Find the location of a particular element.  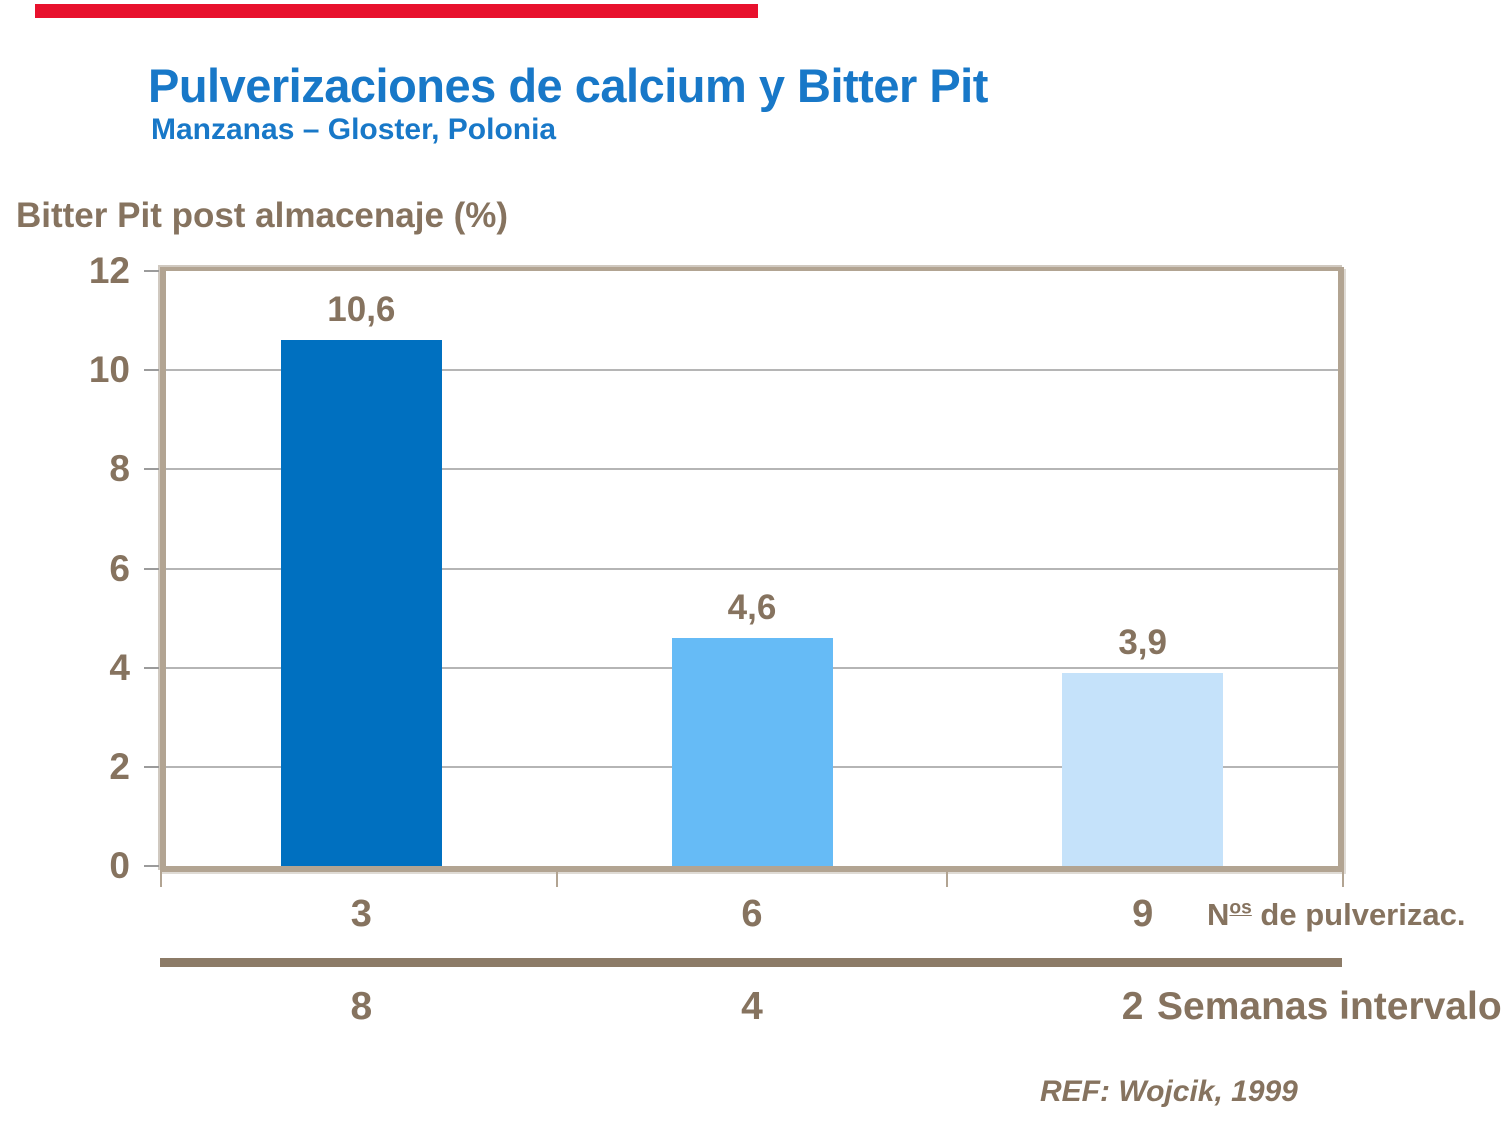

bar-value-label-1: 4,6 is located at coordinates (752, 607).